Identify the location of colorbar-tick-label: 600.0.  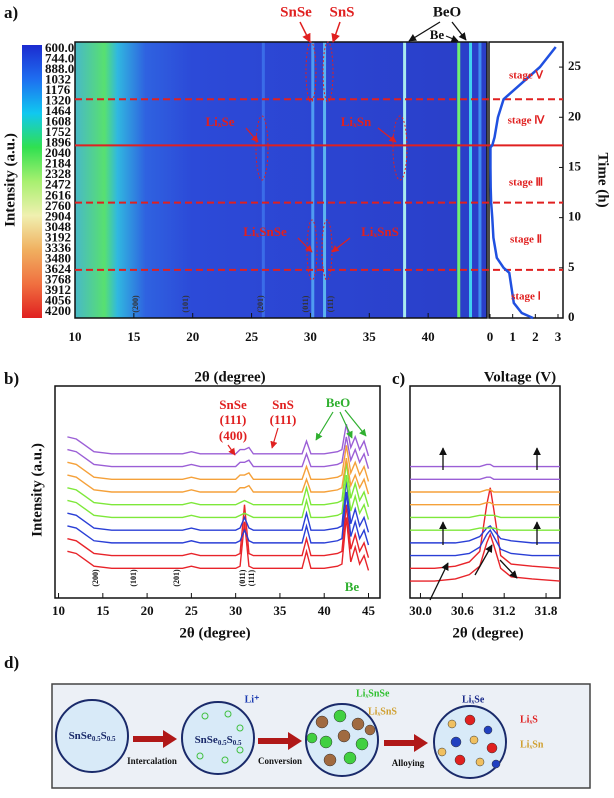
(59, 47).